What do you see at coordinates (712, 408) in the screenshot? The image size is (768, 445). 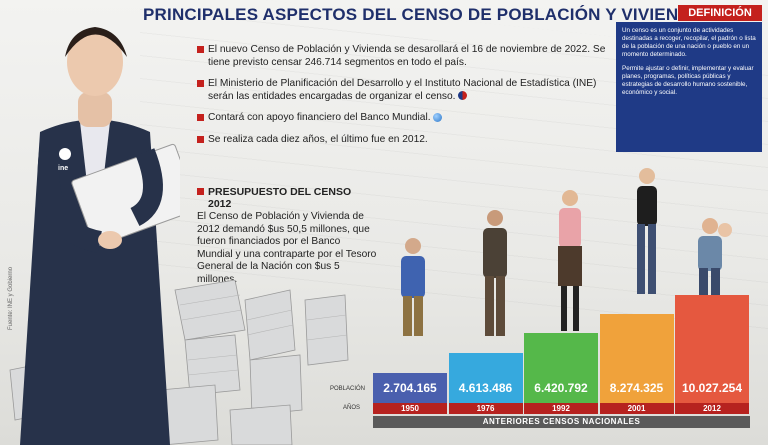 I see `year-label-2012: 2012` at bounding box center [712, 408].